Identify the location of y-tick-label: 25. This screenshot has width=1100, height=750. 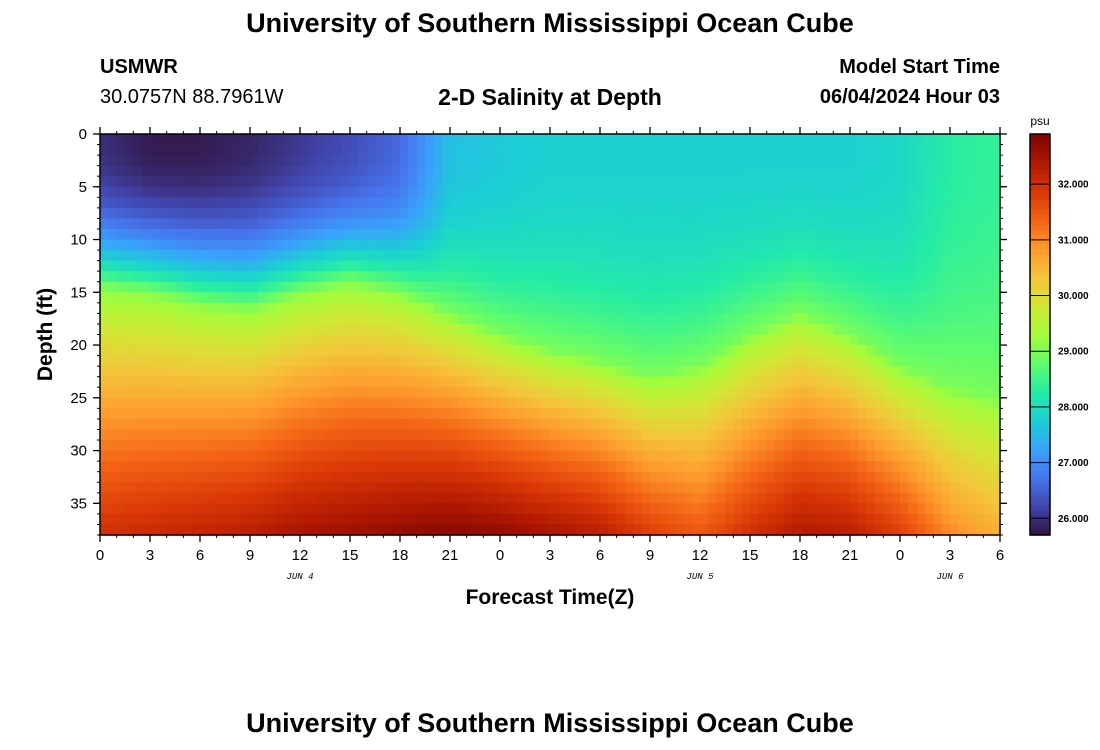
(78, 398).